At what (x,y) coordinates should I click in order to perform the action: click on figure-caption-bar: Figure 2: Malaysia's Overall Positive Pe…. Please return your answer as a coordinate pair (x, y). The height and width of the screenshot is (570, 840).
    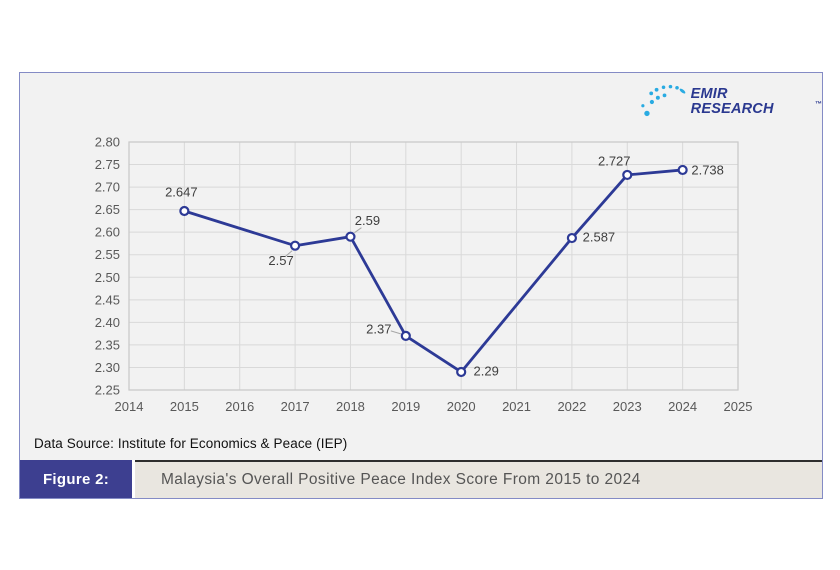
    Looking at the image, I should click on (421, 479).